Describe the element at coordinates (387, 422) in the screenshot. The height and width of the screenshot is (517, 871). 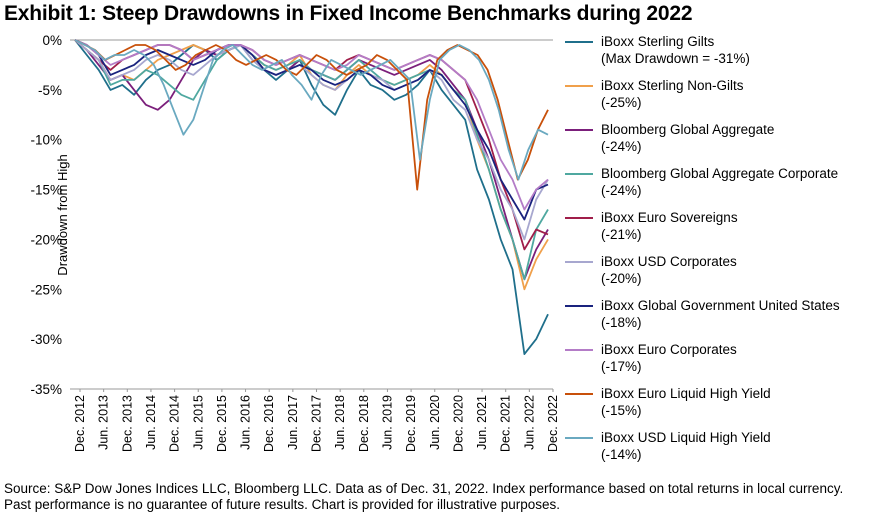
I see `x-tick-label: Jun. 2019` at that location.